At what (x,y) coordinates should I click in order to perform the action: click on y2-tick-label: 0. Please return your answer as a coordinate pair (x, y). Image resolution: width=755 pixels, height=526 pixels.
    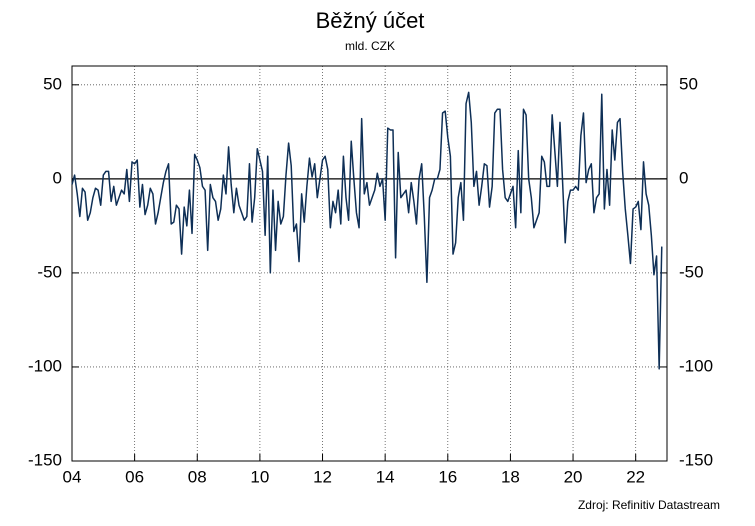
    Looking at the image, I should click on (683, 177).